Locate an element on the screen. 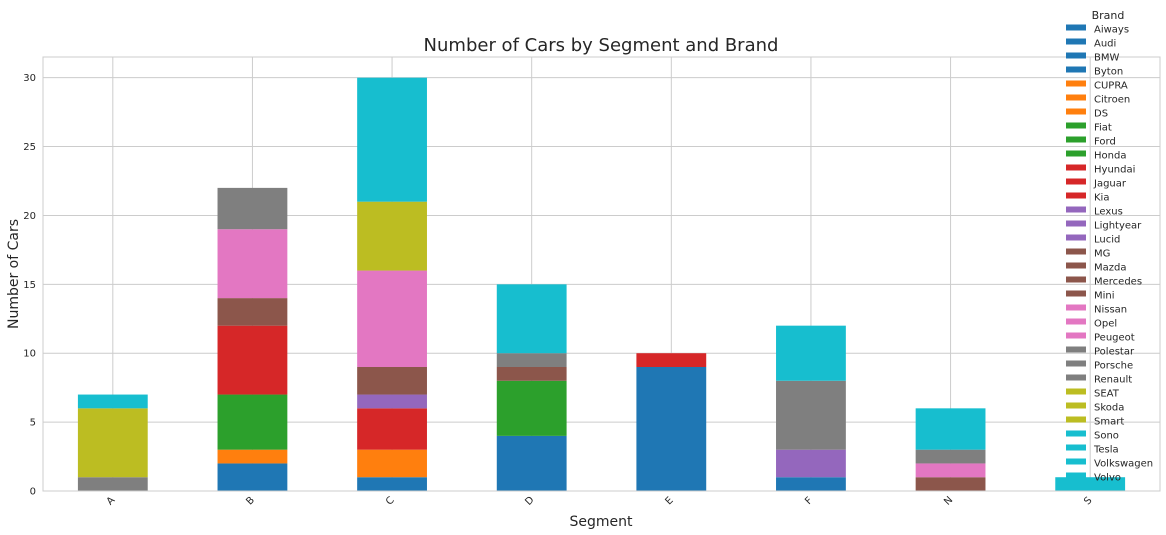  legend-label: Sono is located at coordinates (1106, 436).